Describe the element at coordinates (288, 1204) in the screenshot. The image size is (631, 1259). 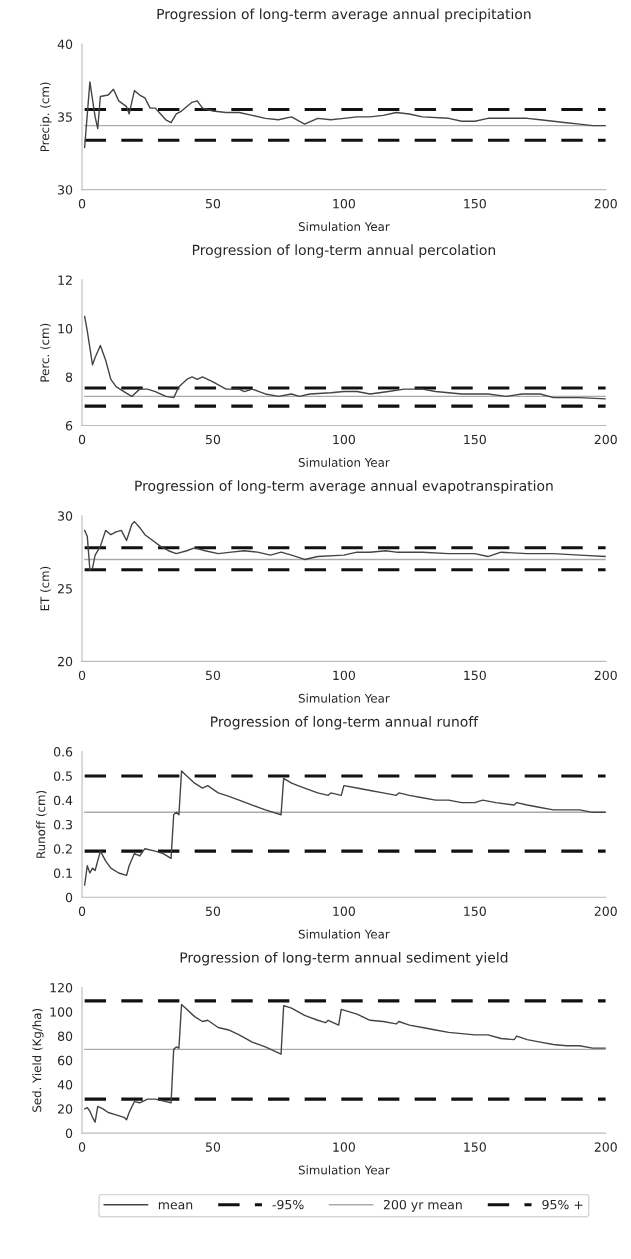
I see `legend-label: -95%` at that location.